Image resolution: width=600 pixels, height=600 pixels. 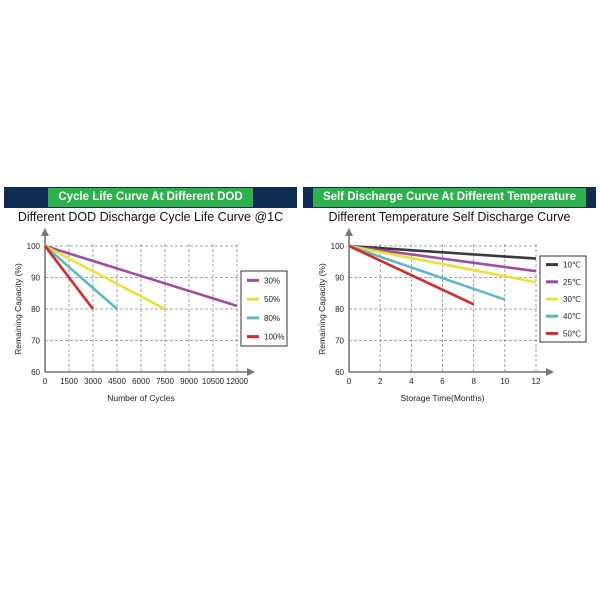 I want to click on legend-label-3: 40℃, so click(x=572, y=316).